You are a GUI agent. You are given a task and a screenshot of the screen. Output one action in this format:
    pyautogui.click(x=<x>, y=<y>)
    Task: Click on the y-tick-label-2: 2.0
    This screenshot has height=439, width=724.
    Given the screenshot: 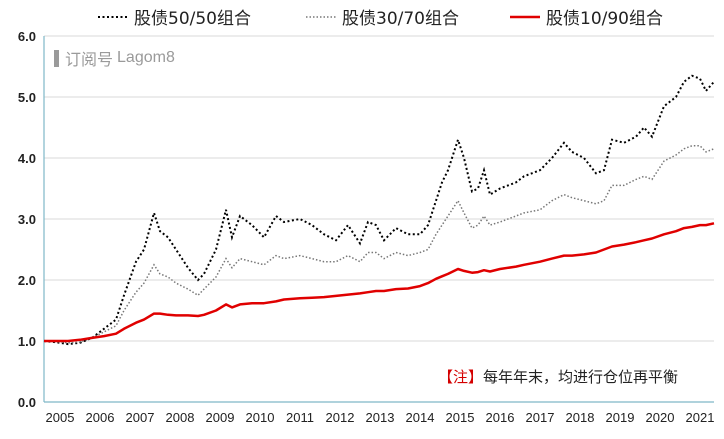 What is the action you would take?
    pyautogui.click(x=27, y=280)
    